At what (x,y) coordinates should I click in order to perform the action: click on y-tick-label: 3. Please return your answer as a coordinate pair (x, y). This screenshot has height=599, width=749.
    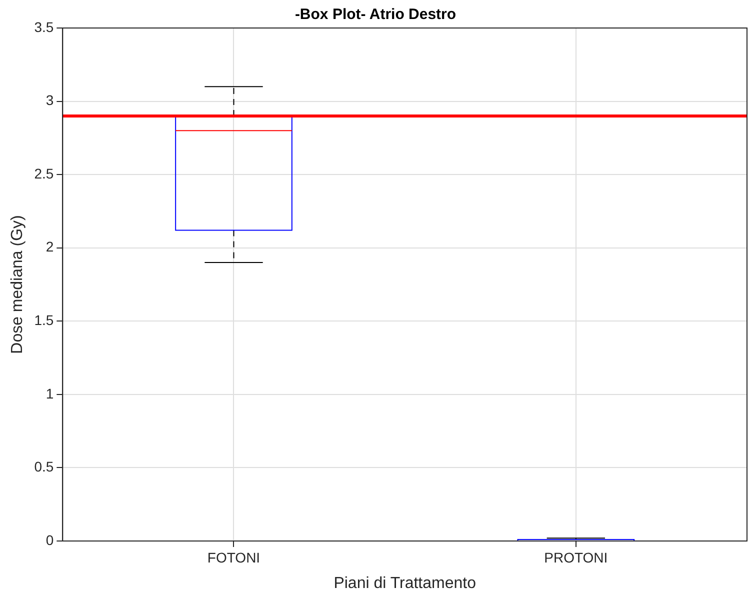
    Looking at the image, I should click on (50, 100).